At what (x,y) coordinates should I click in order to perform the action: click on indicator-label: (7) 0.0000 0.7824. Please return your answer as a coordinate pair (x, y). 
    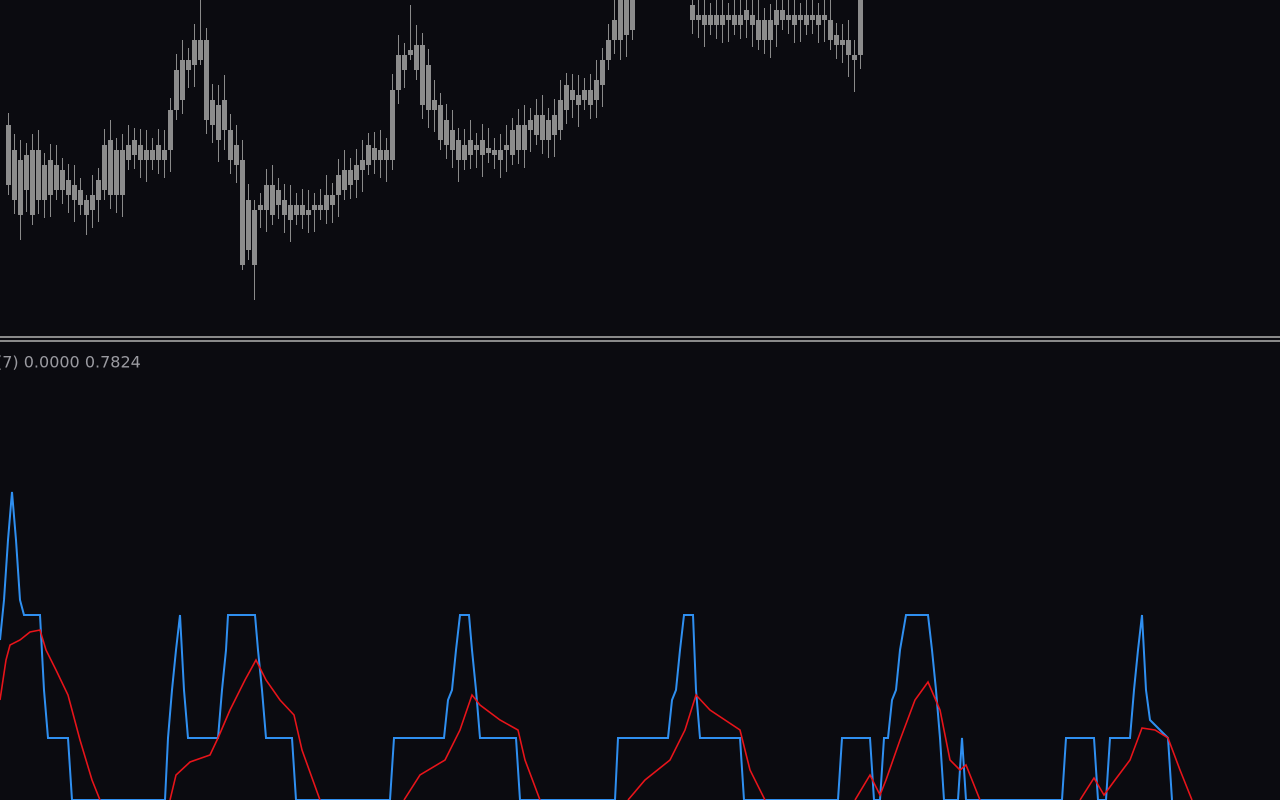
    Looking at the image, I should click on (70, 362).